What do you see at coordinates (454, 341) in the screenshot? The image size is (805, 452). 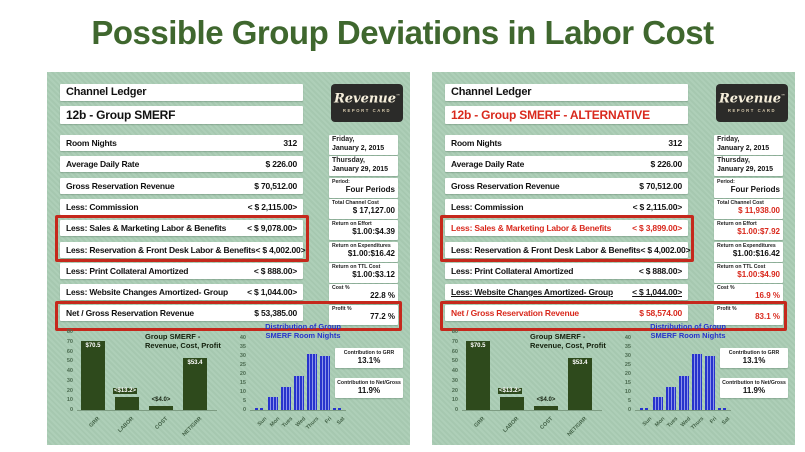 I see `y-axis-tick: 70` at bounding box center [454, 341].